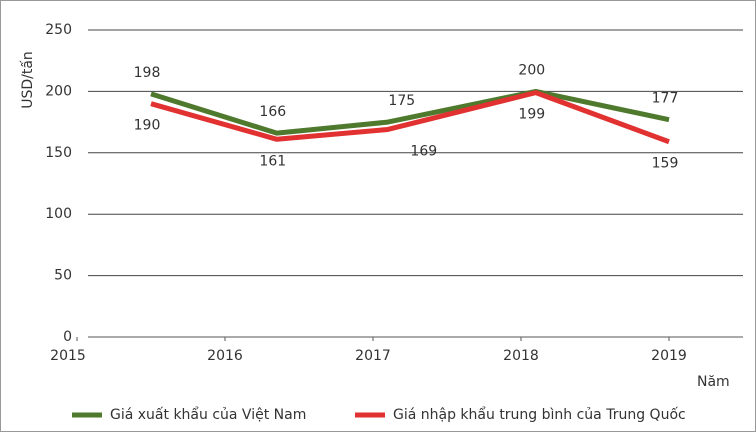 This screenshot has height=432, width=756. What do you see at coordinates (713, 382) in the screenshot?
I see `x-axis-label: Năm` at bounding box center [713, 382].